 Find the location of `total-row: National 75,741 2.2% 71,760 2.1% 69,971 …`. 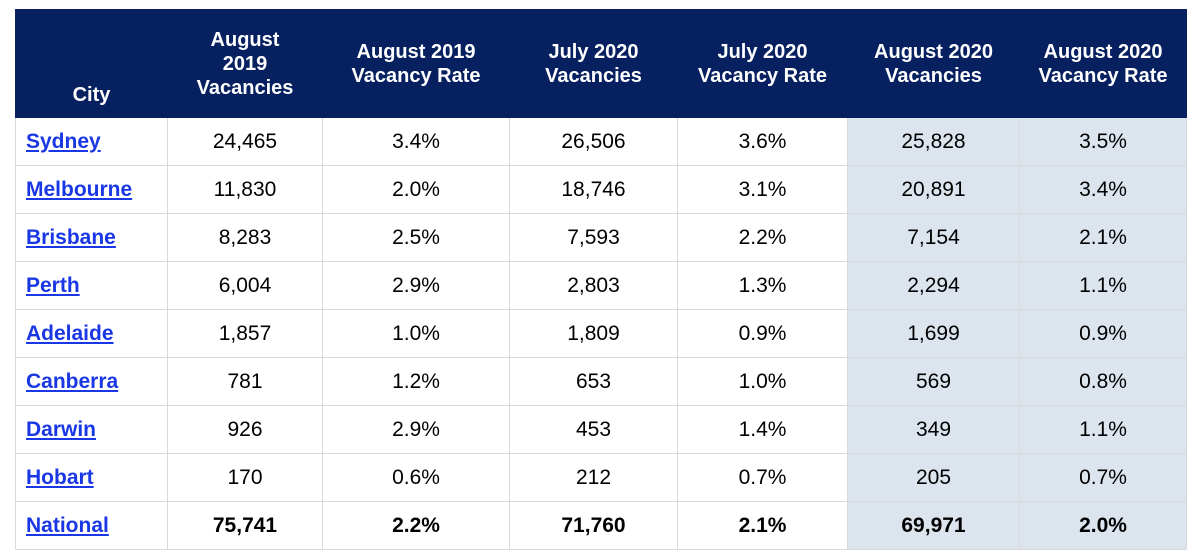

total-row: National 75,741 2.2% 71,760 2.1% 69,971 … is located at coordinates (601, 525).